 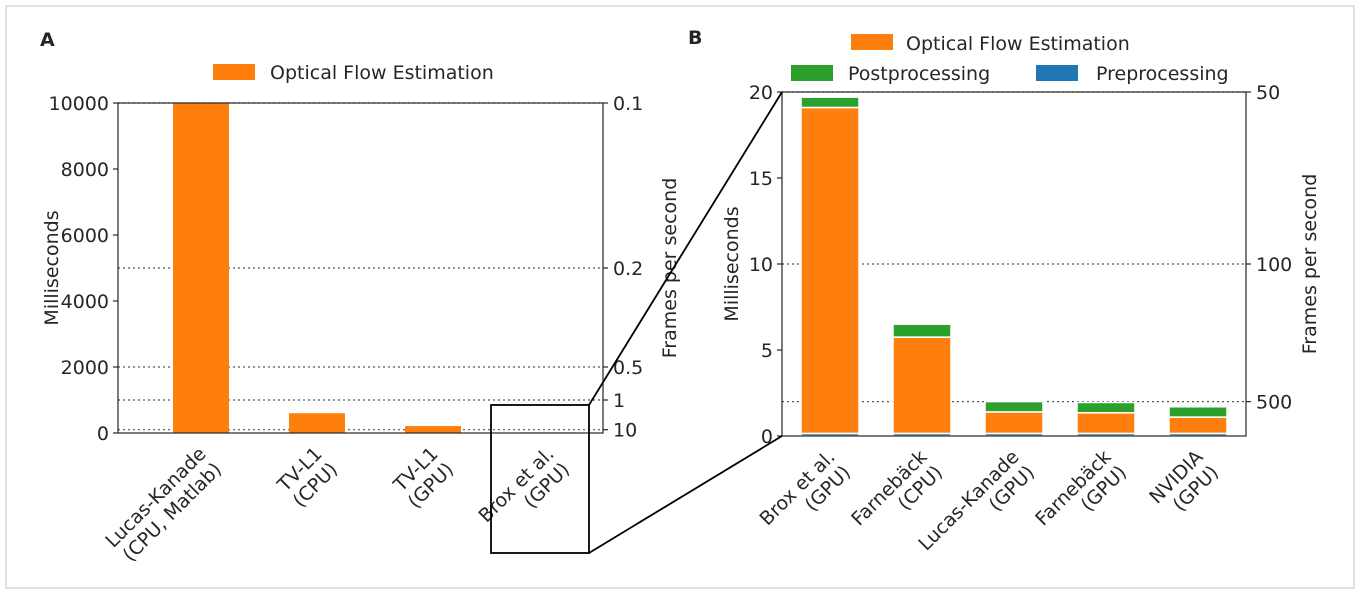 What do you see at coordinates (1014, 423) in the screenshot?
I see `bar-optical-flow-estimation-lucas-kanade-gpu` at bounding box center [1014, 423].